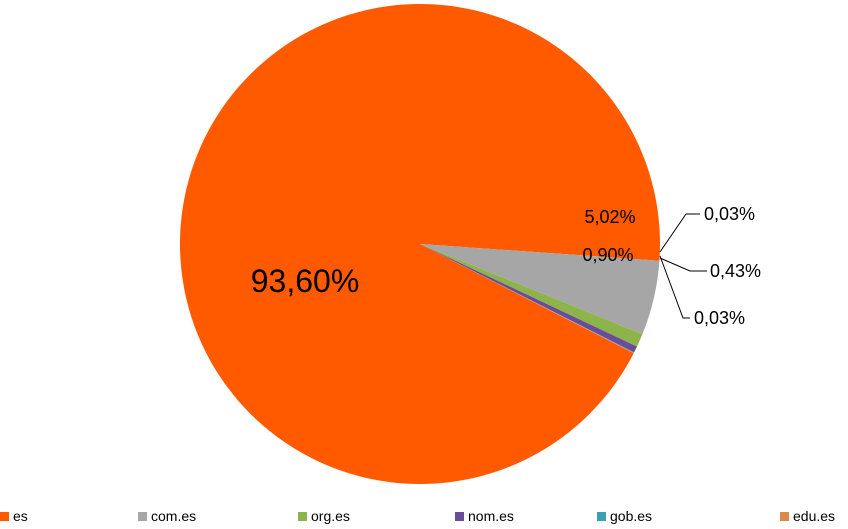  I want to click on leader-line-gob-es, so click(679, 233).